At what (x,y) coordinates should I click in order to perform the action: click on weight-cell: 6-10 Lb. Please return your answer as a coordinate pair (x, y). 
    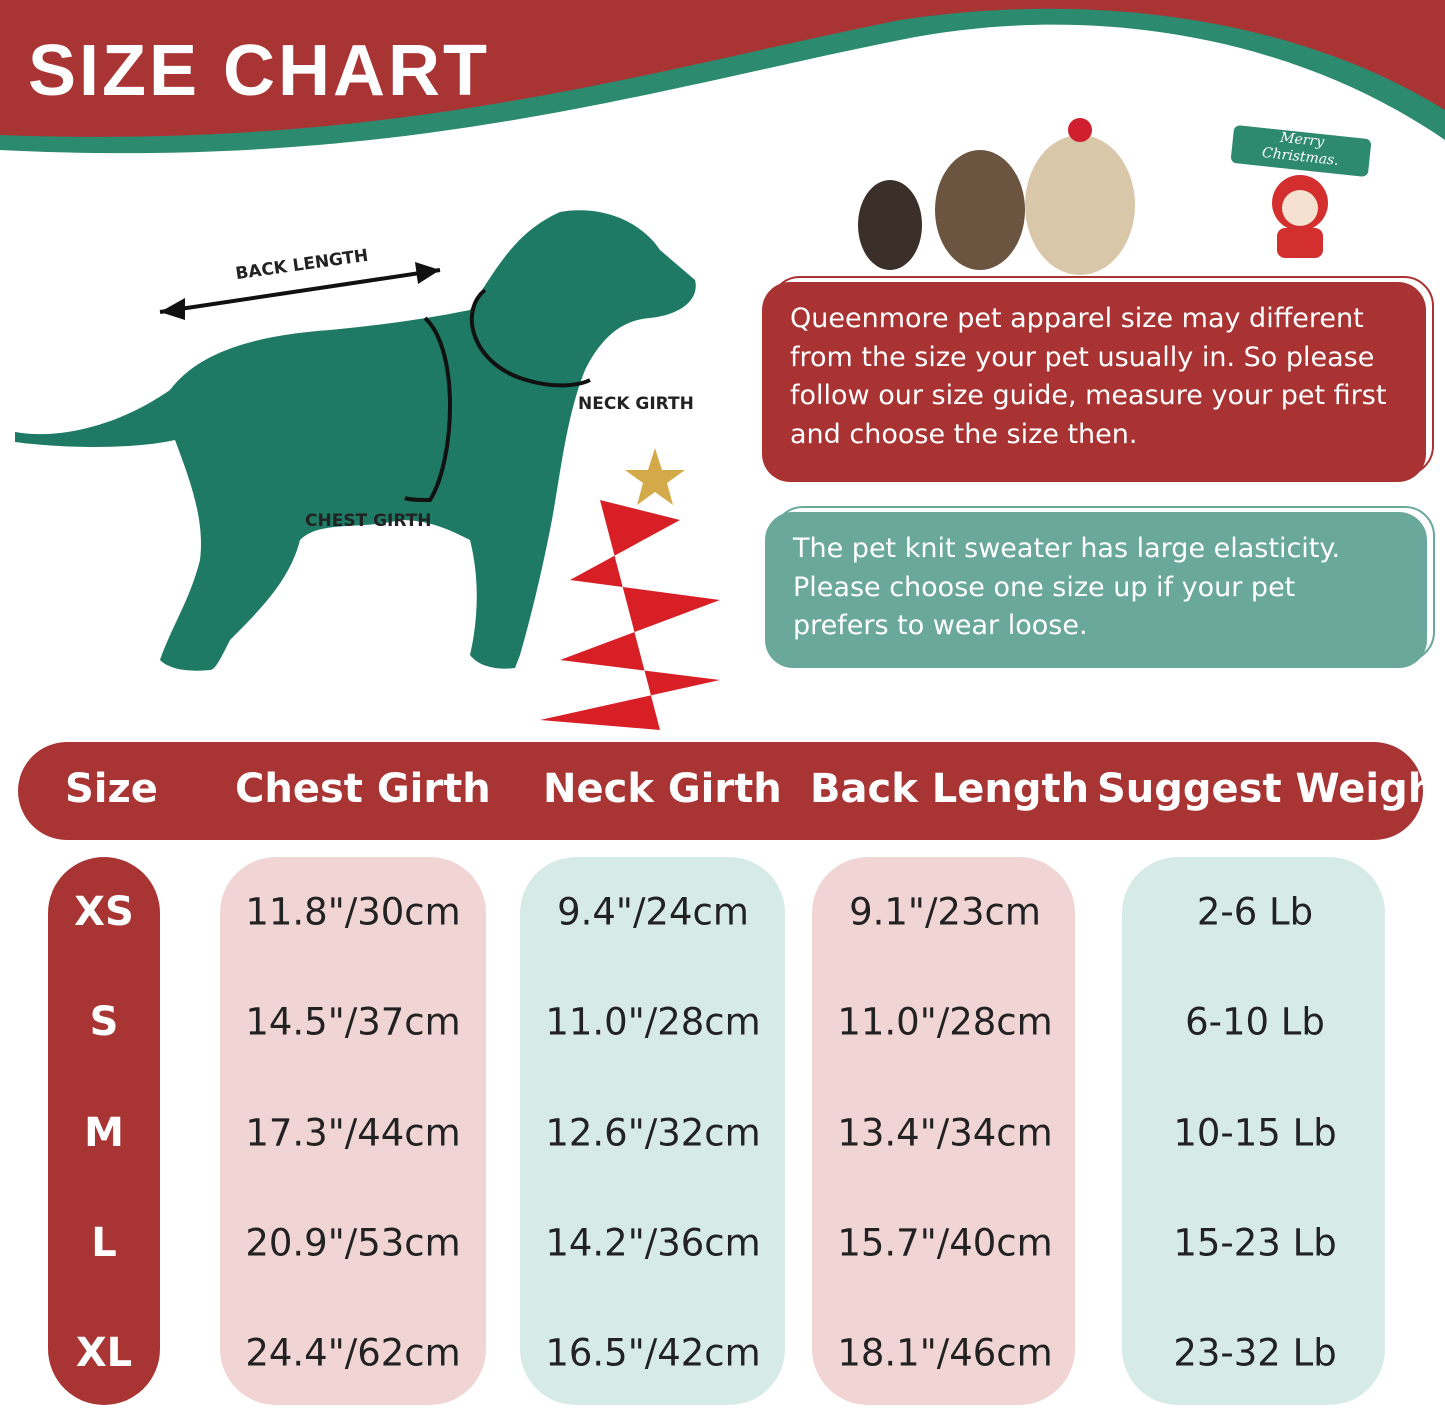
    Looking at the image, I should click on (1255, 1022).